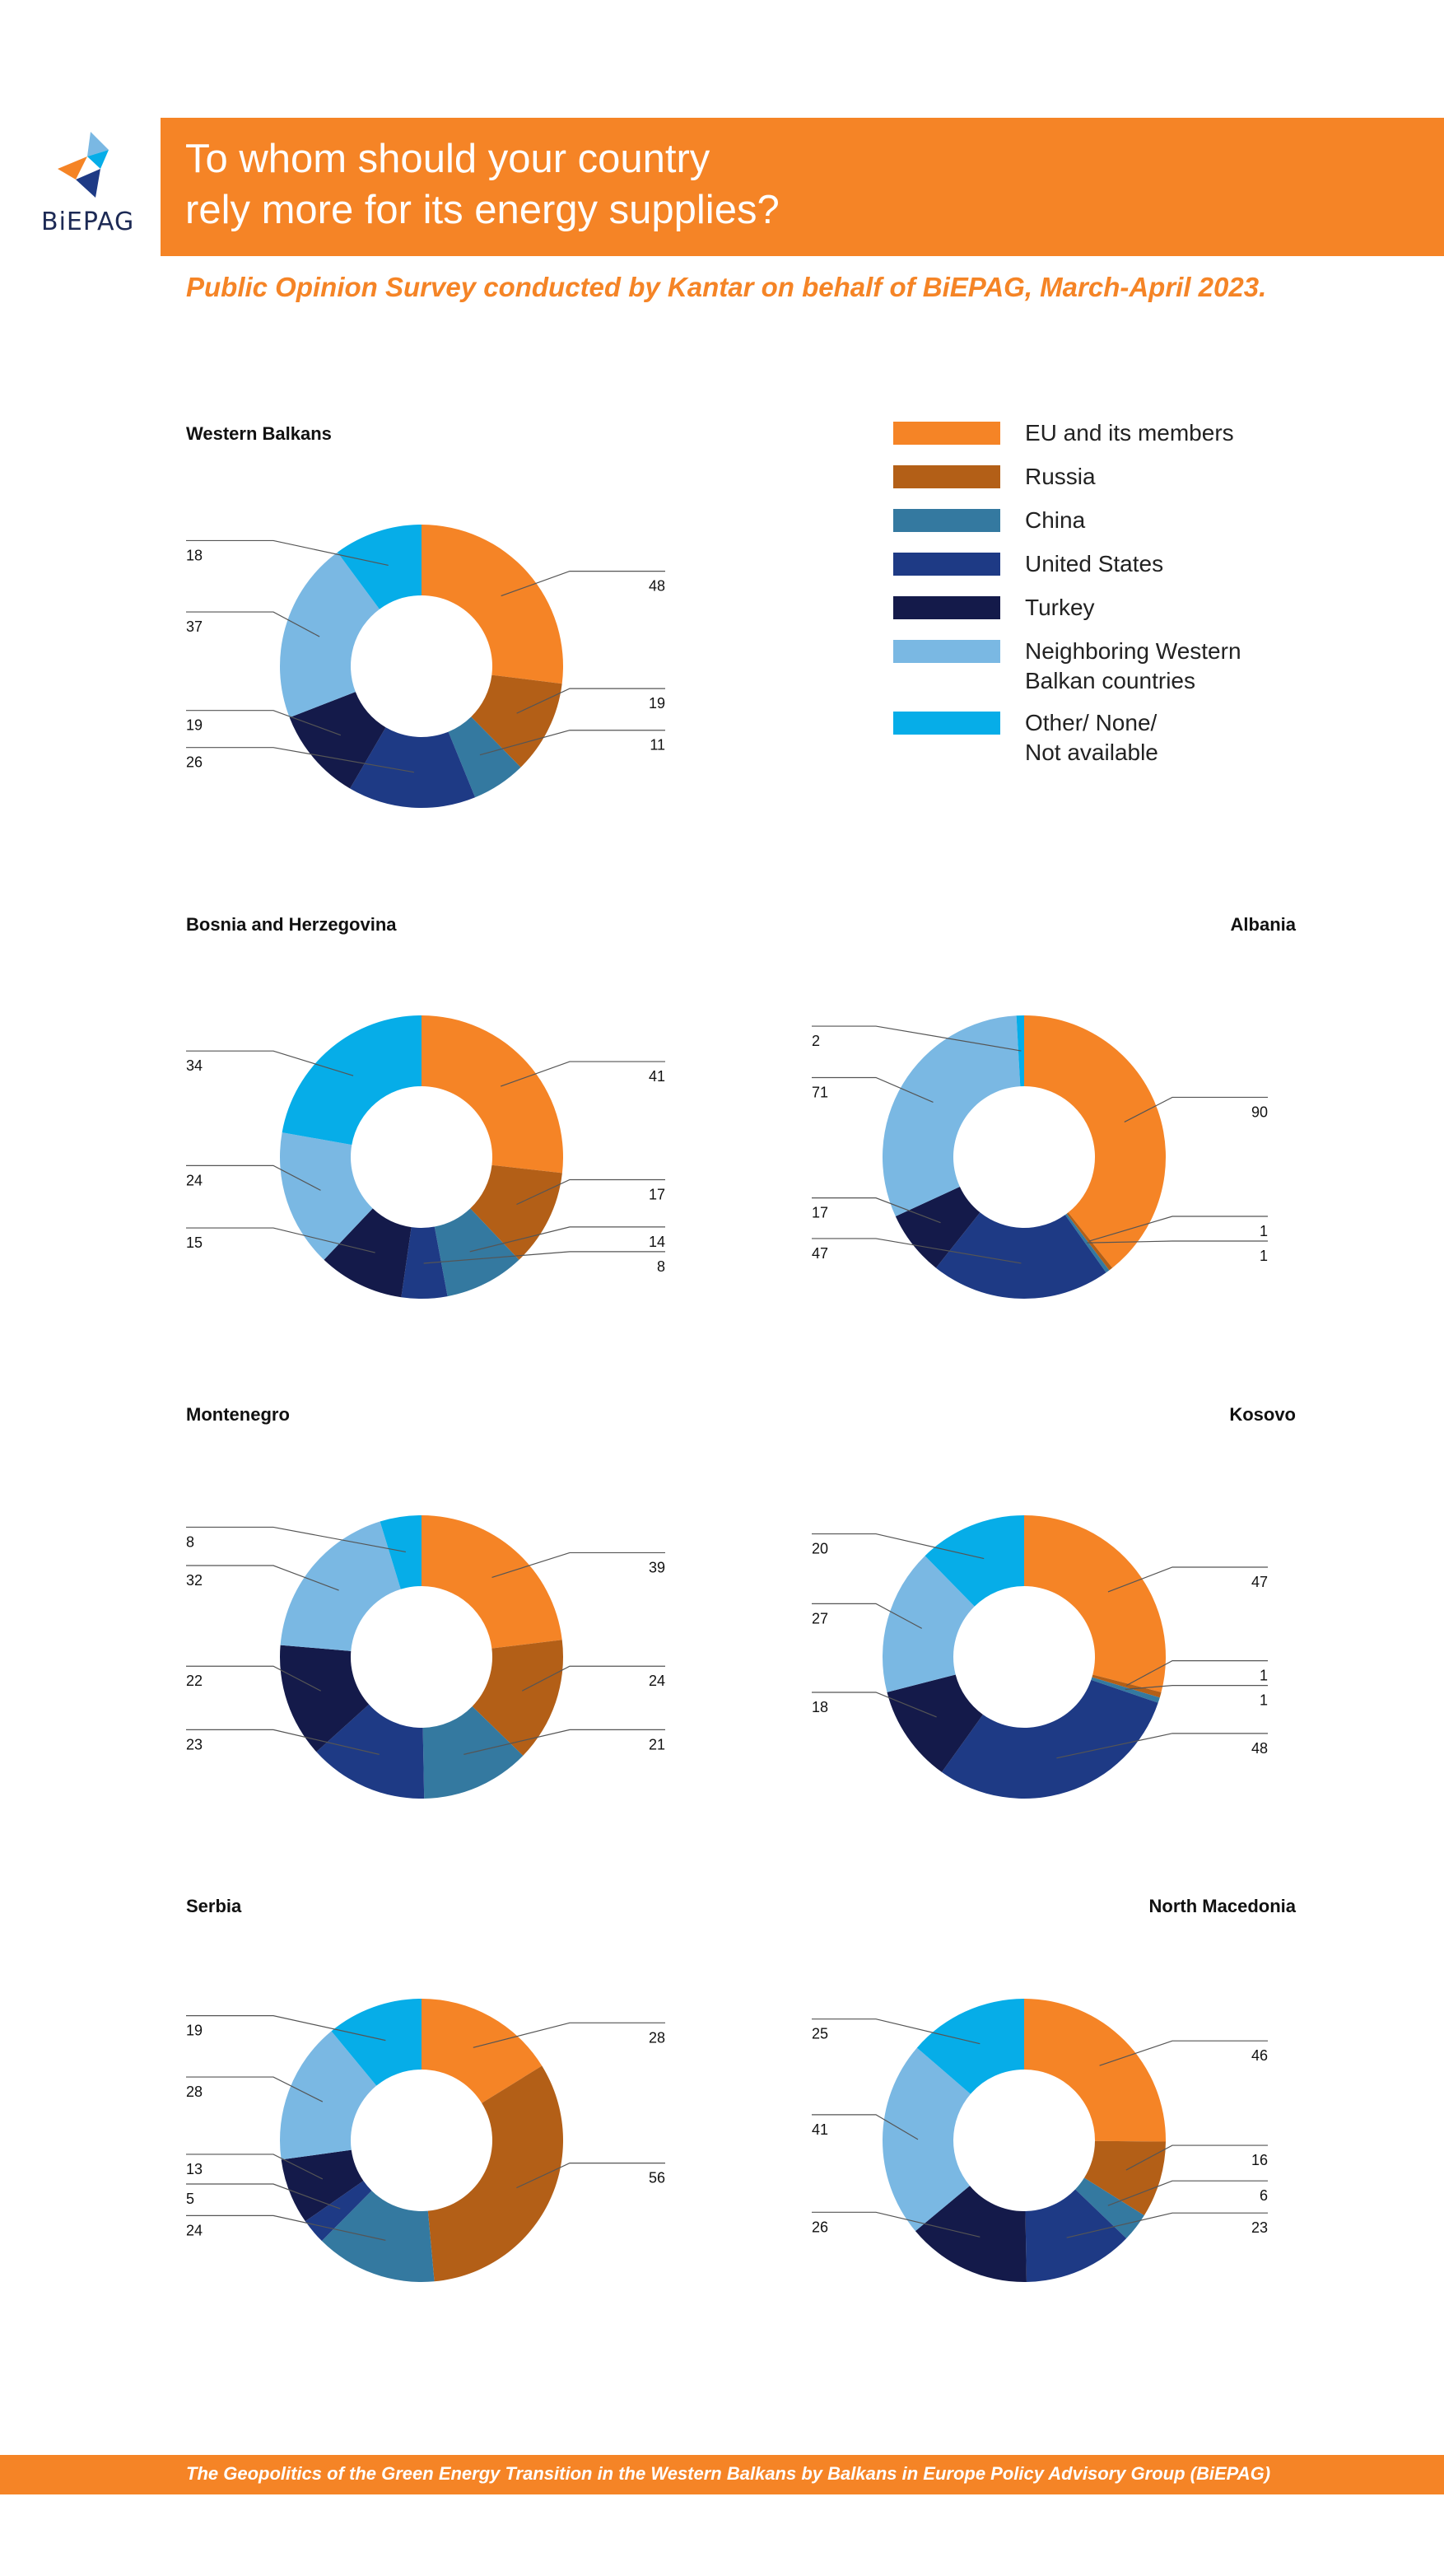 This screenshot has width=1444, height=2576. I want to click on data-label-china: 21, so click(657, 1744).